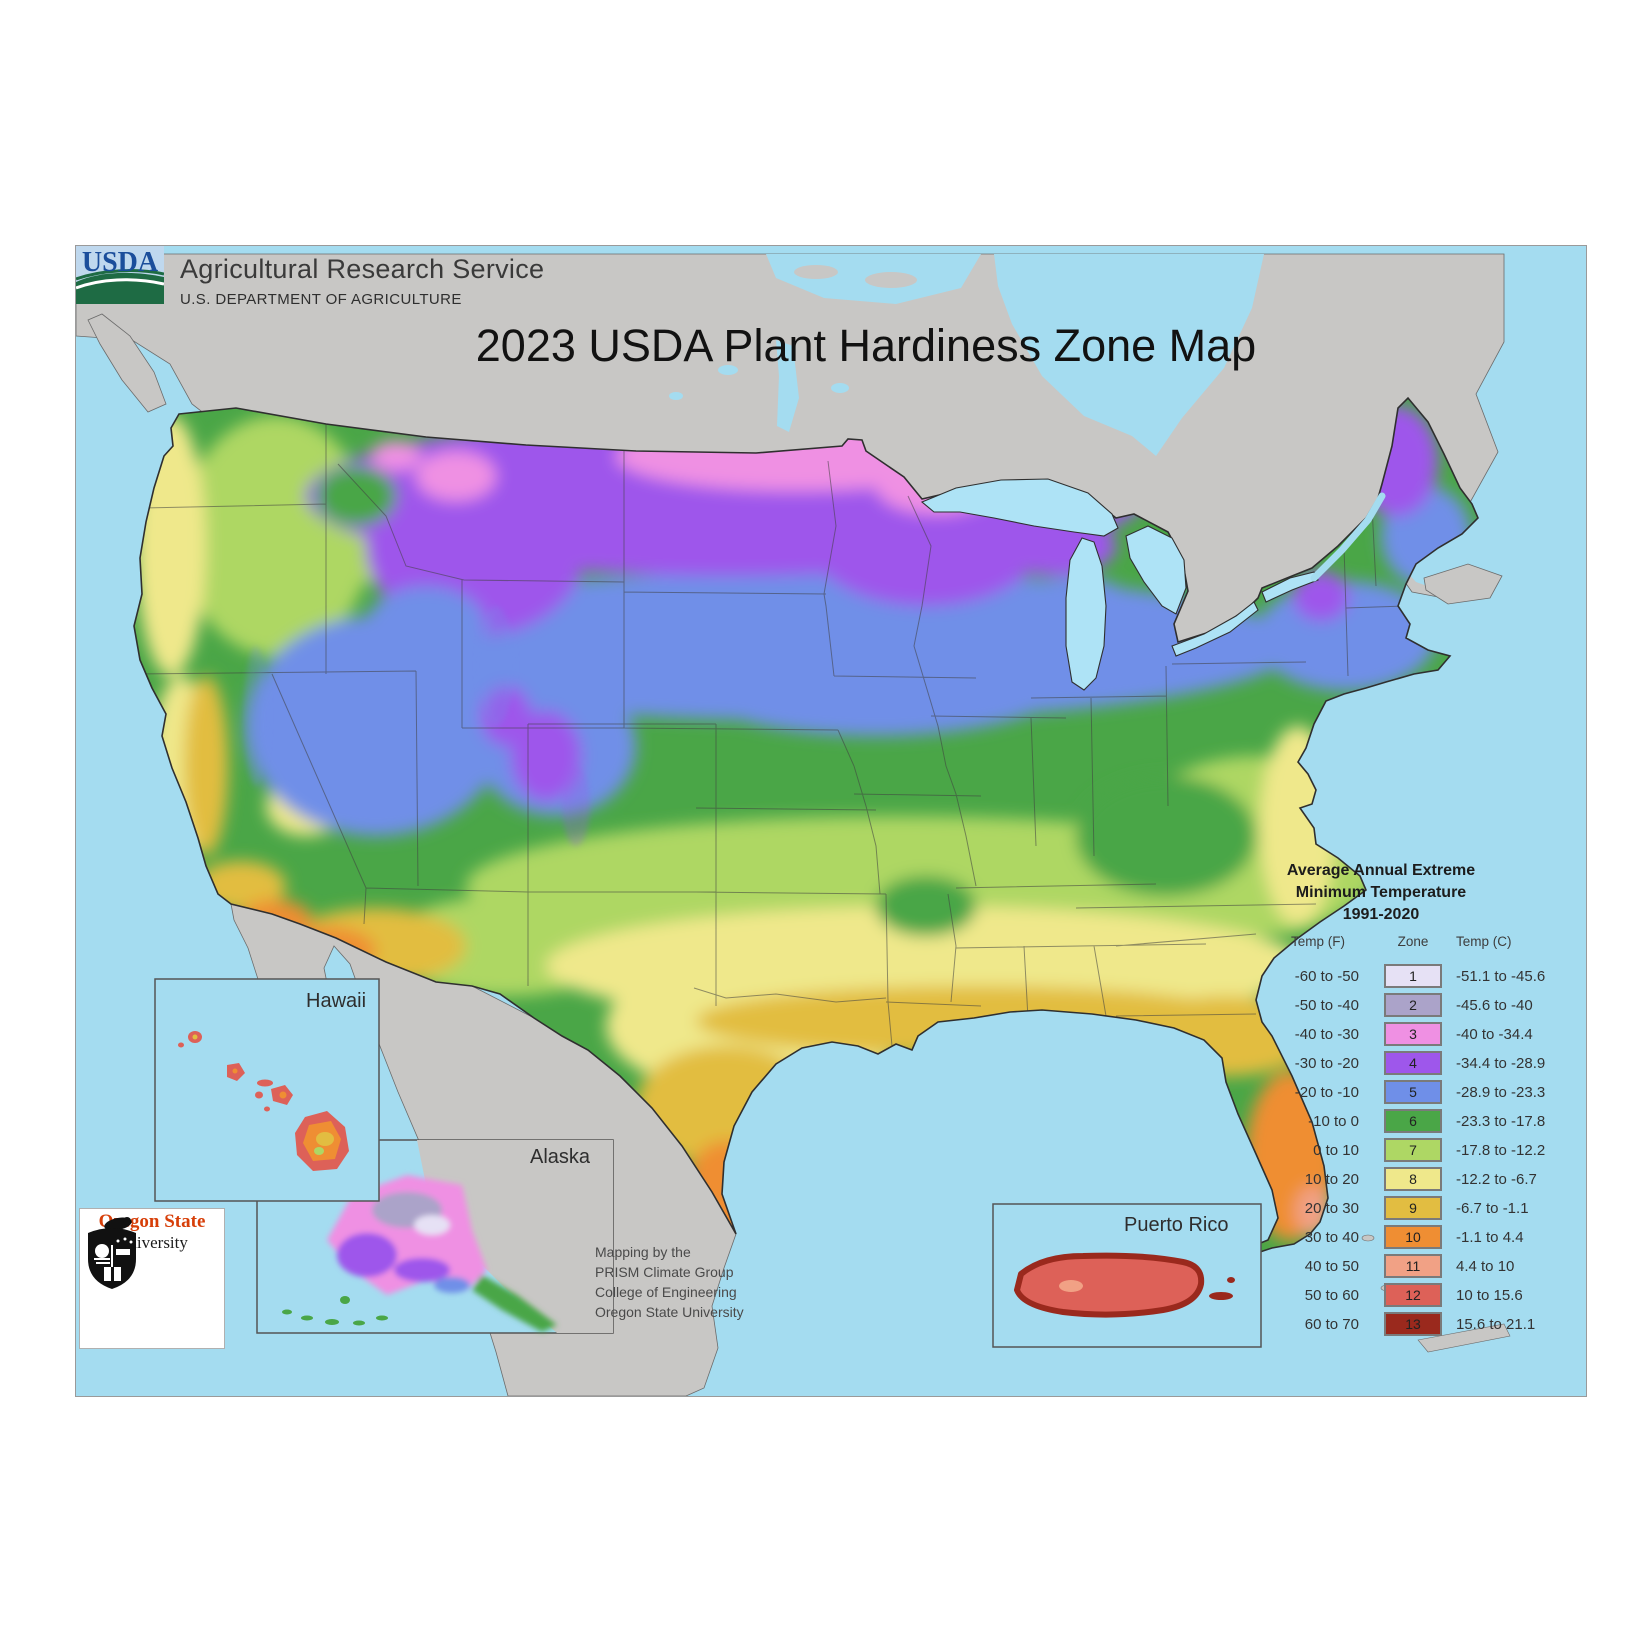 The image size is (1650, 1650). What do you see at coordinates (267, 1090) in the screenshot?
I see `inset-hawaii` at bounding box center [267, 1090].